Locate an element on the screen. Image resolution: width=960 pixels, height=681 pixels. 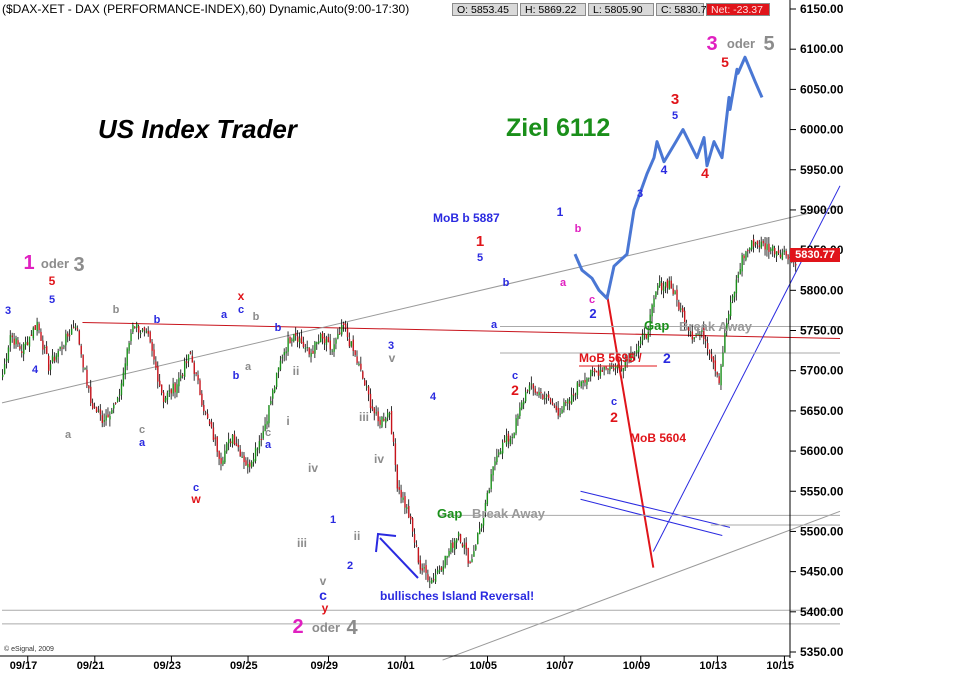
red-support-trendline is located at coordinates (630, 431).